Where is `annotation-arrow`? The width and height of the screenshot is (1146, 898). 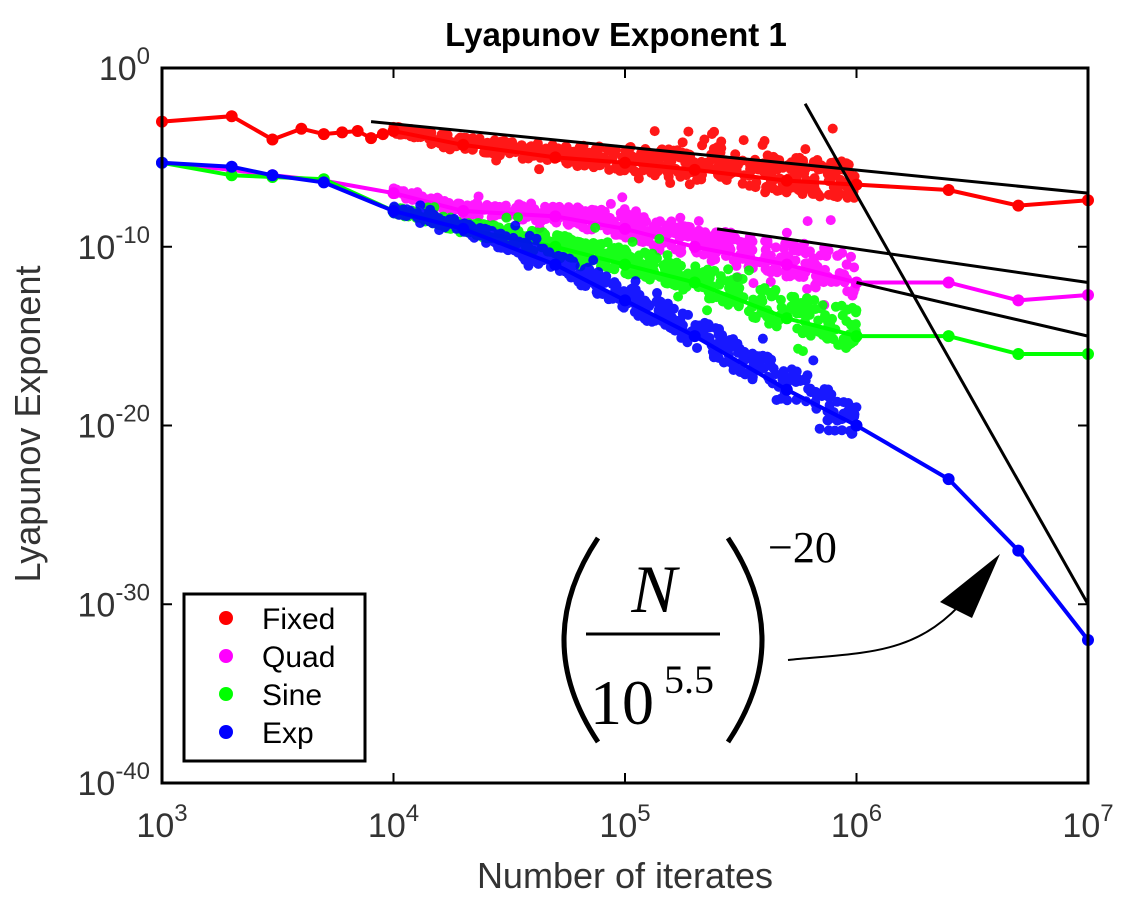
annotation-arrow is located at coordinates (878, 628).